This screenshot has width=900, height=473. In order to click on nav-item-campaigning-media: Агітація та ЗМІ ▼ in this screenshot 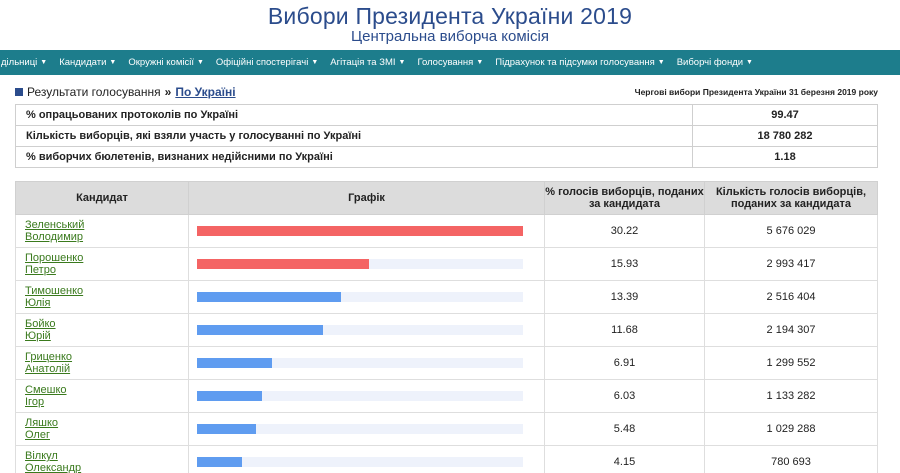, I will do `click(367, 62)`.